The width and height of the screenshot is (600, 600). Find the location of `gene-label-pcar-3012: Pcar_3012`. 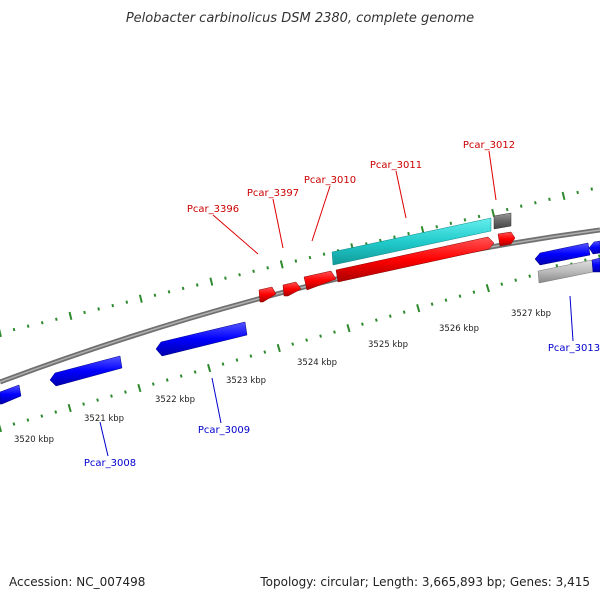

gene-label-pcar-3012: Pcar_3012 is located at coordinates (489, 145).